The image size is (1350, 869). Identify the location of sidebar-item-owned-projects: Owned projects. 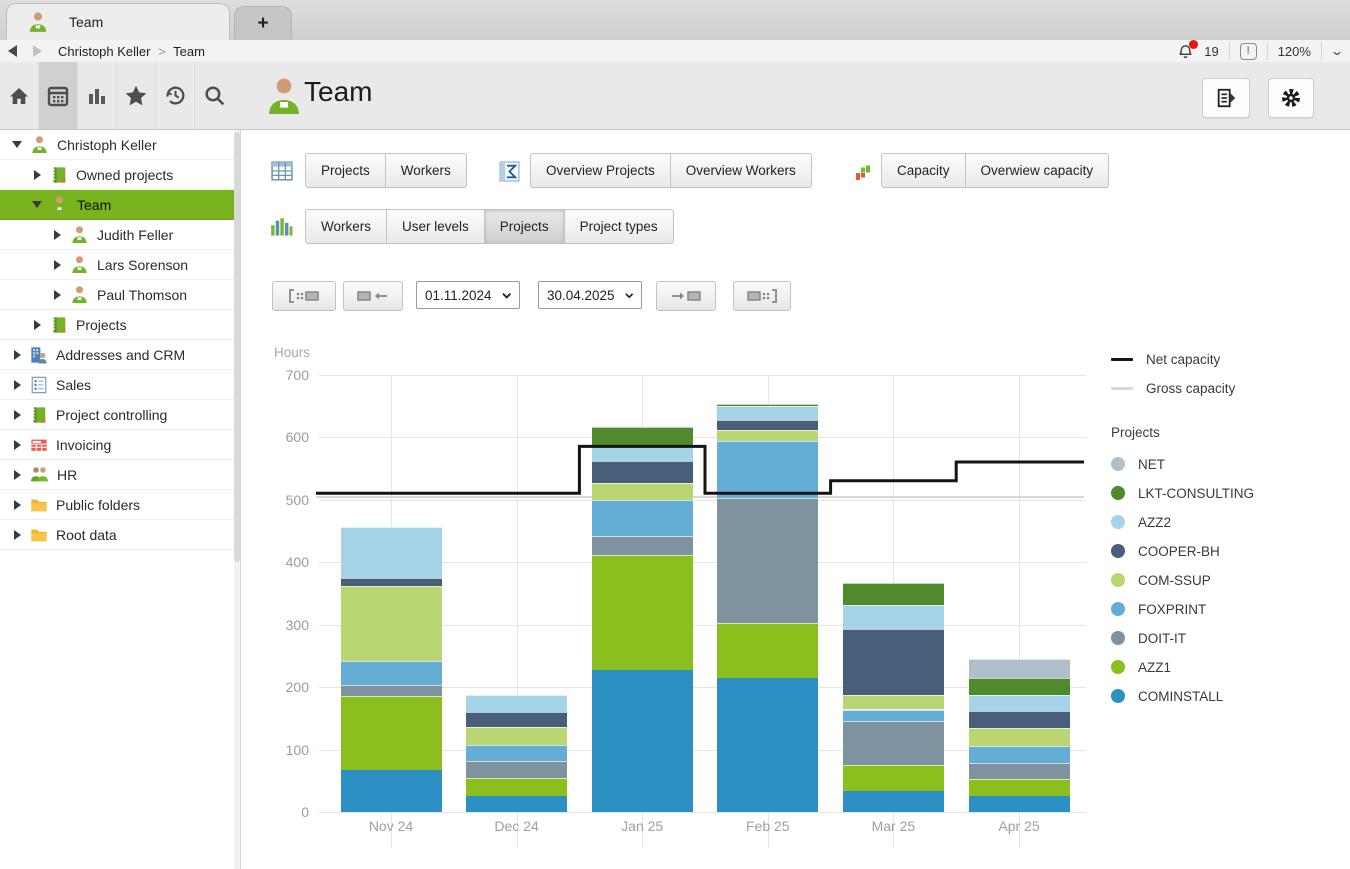
(117, 175).